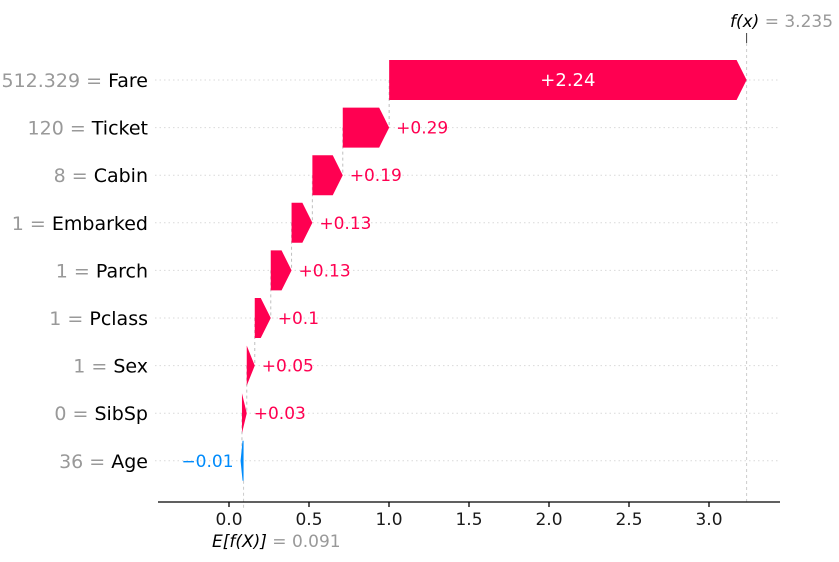 The height and width of the screenshot is (562, 839). I want to click on feature-row-label-cabin: 8 = Cabin, so click(101, 176).